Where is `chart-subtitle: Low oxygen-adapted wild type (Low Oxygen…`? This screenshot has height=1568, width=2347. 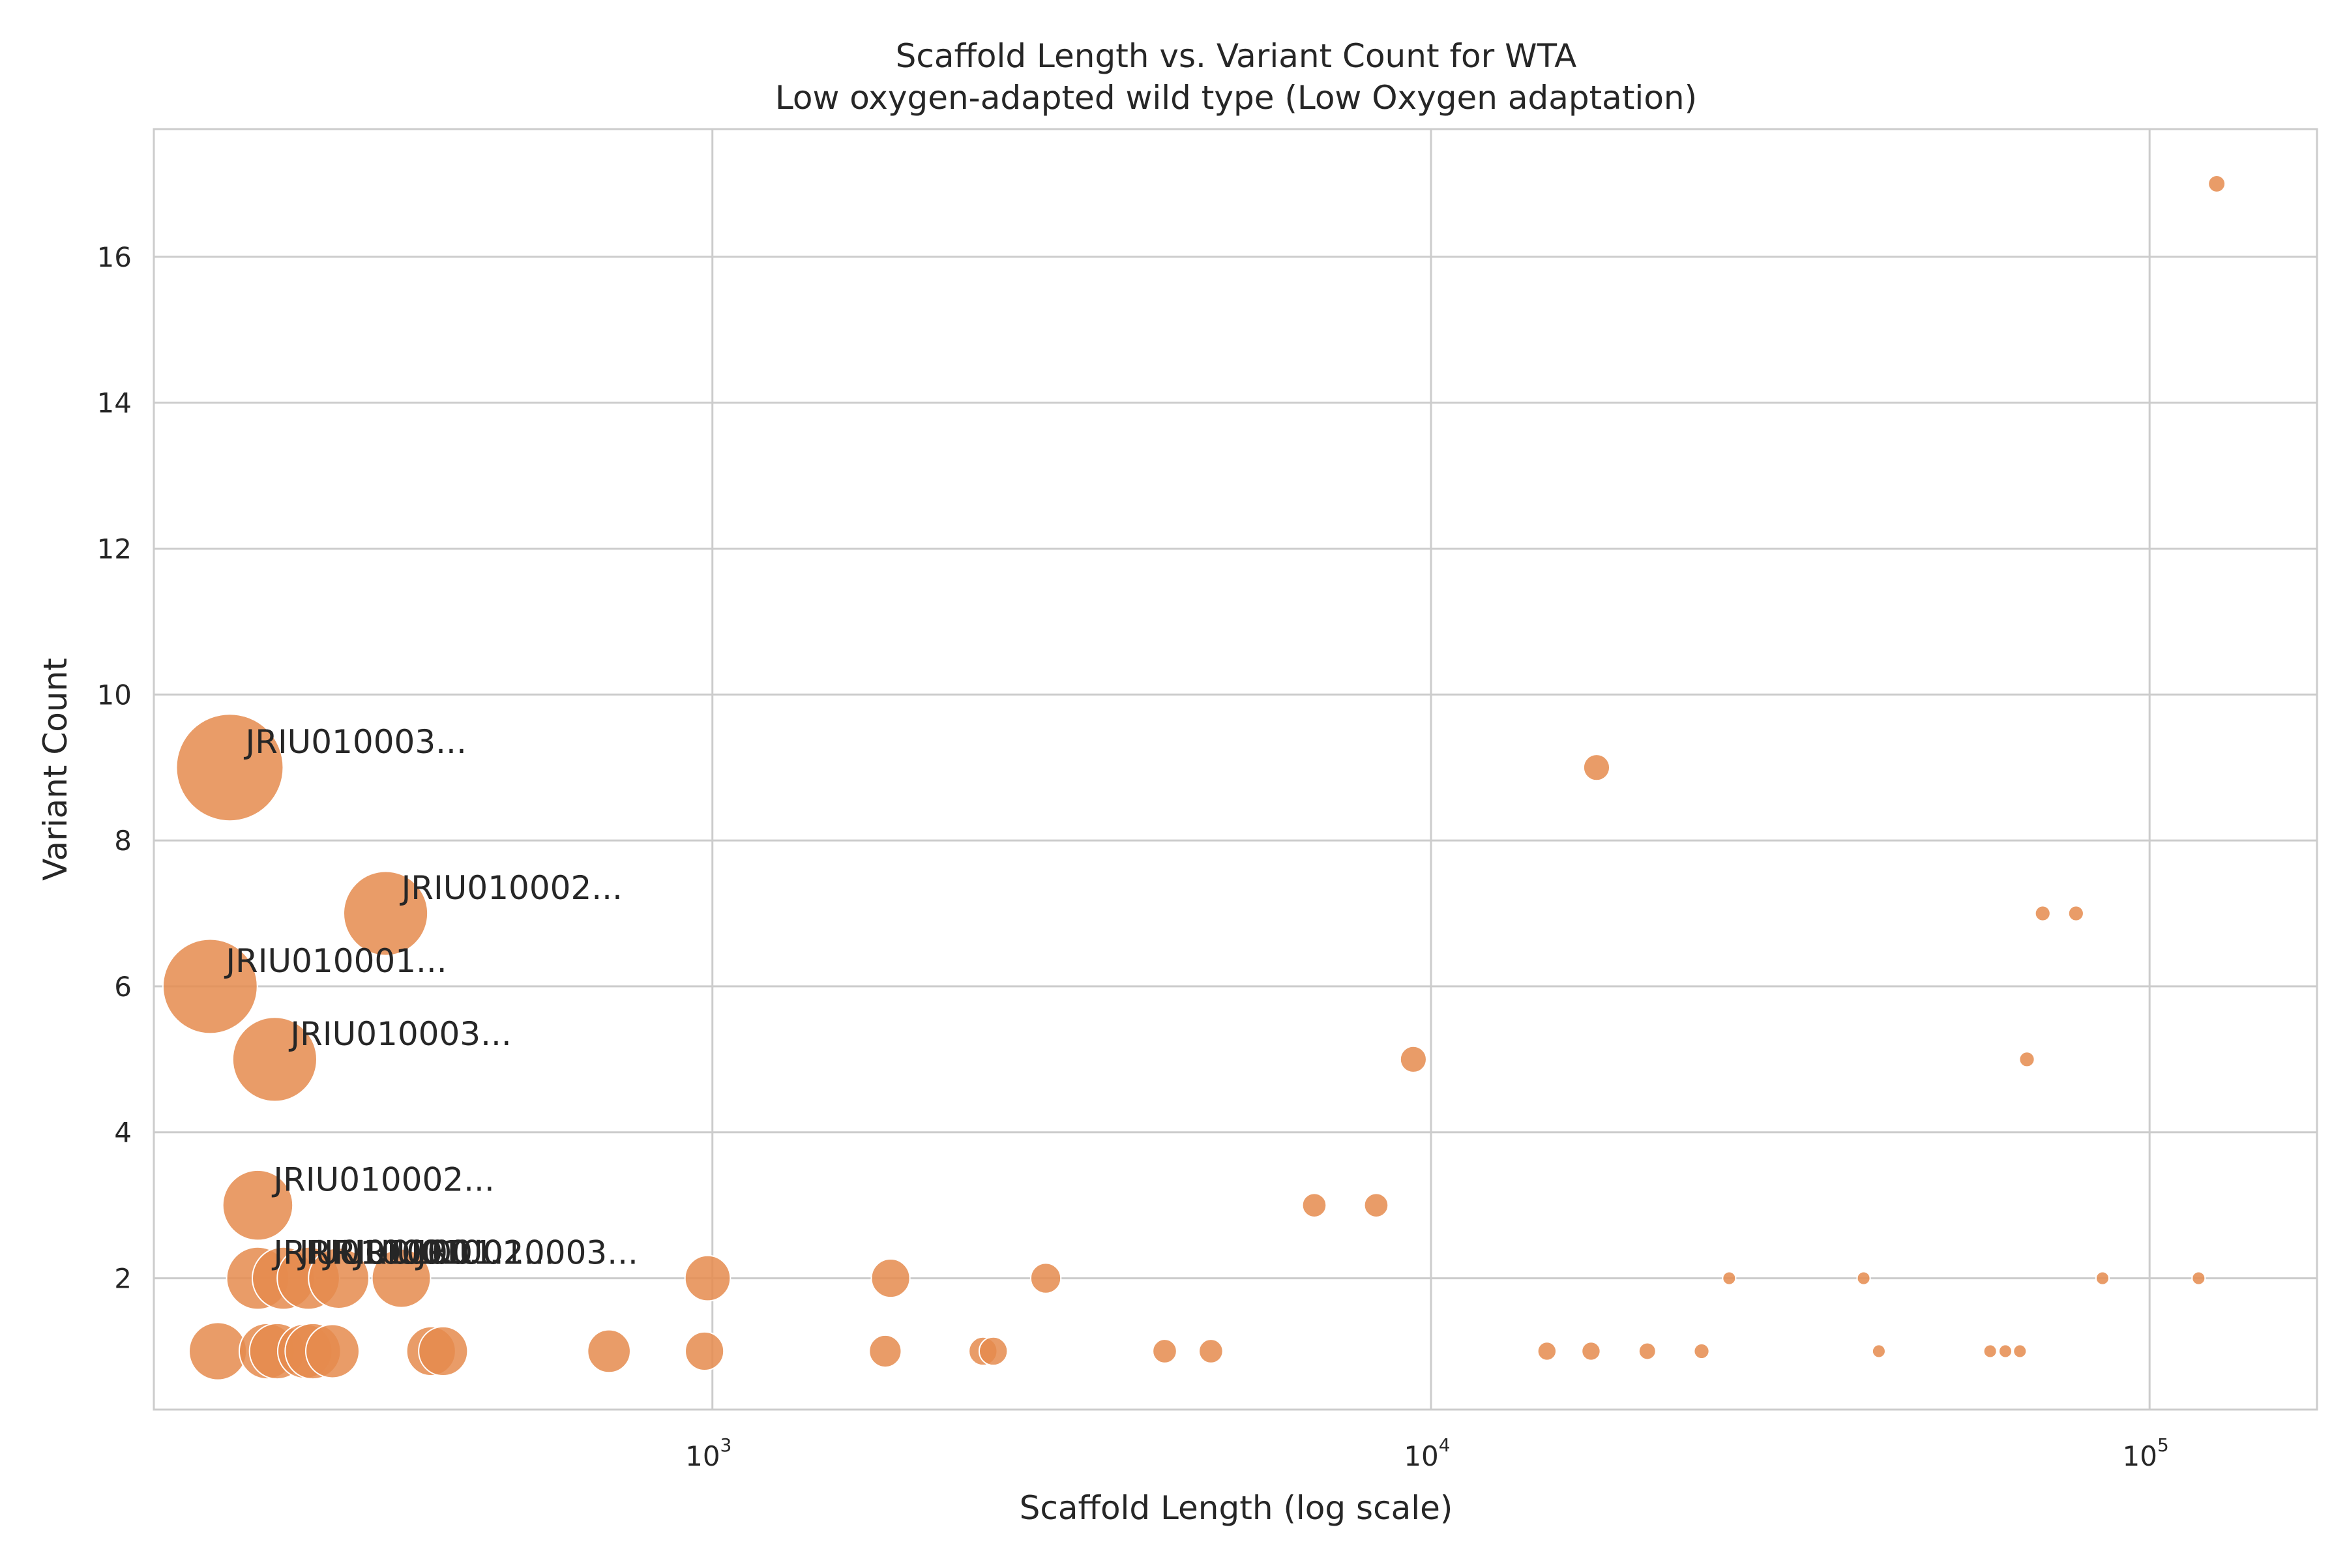
chart-subtitle: Low oxygen-adapted wild type (Low Oxygen… is located at coordinates (1236, 98).